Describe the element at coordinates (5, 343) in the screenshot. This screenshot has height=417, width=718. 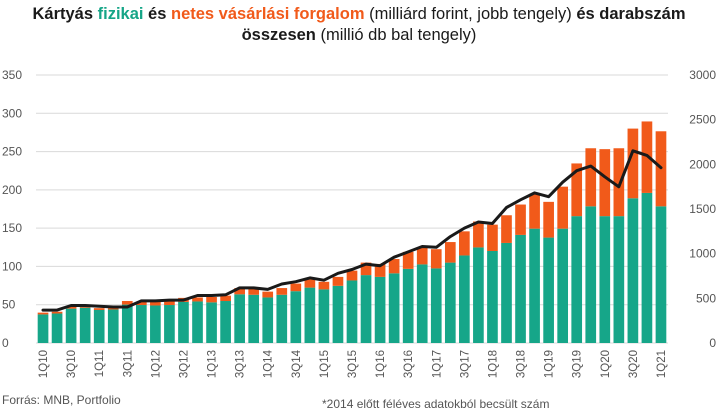
I see `left-axis-tick-label: 0` at that location.